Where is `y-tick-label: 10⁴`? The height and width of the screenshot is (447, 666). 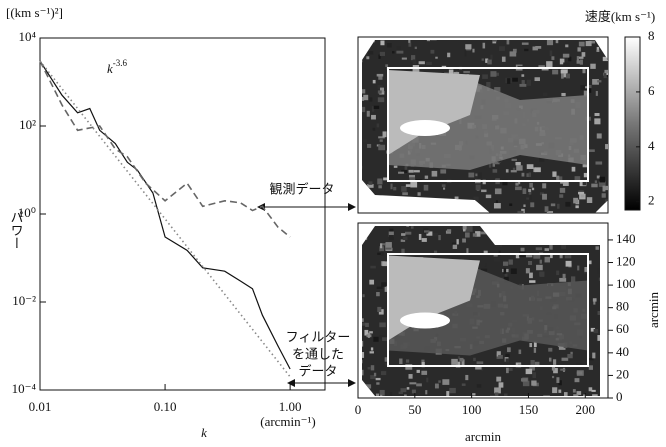
y-tick-label: 10⁴ is located at coordinates (27, 36).